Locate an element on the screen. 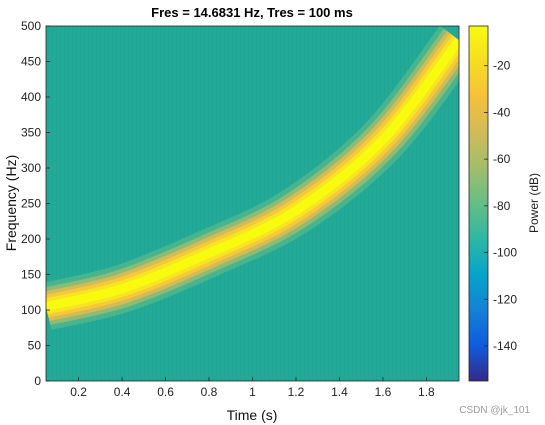 Image resolution: width=545 pixels, height=425 pixels. y-tick-label: 50 is located at coordinates (35, 346).